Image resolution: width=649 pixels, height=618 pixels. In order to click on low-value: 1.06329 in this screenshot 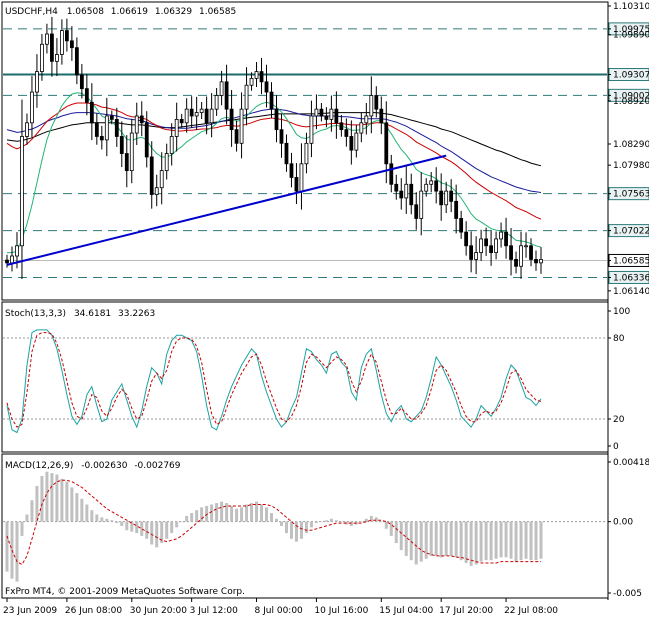, I will do `click(173, 12)`.